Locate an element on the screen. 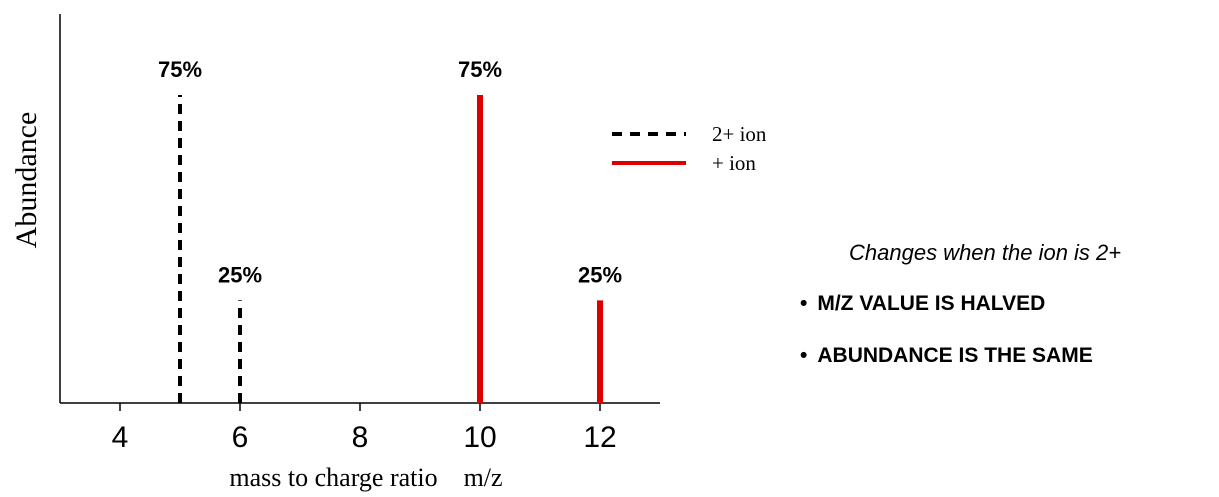  x-axis-title: mass to charge ratio m/z is located at coordinates (365, 477).